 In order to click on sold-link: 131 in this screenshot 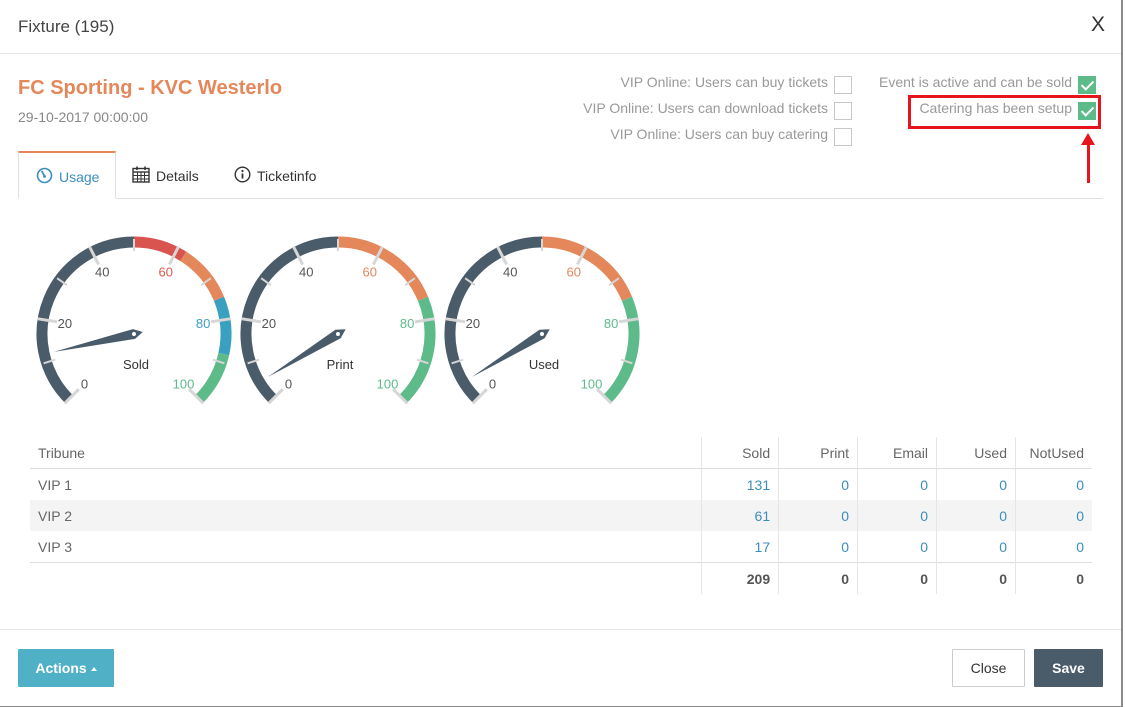, I will do `click(758, 484)`.